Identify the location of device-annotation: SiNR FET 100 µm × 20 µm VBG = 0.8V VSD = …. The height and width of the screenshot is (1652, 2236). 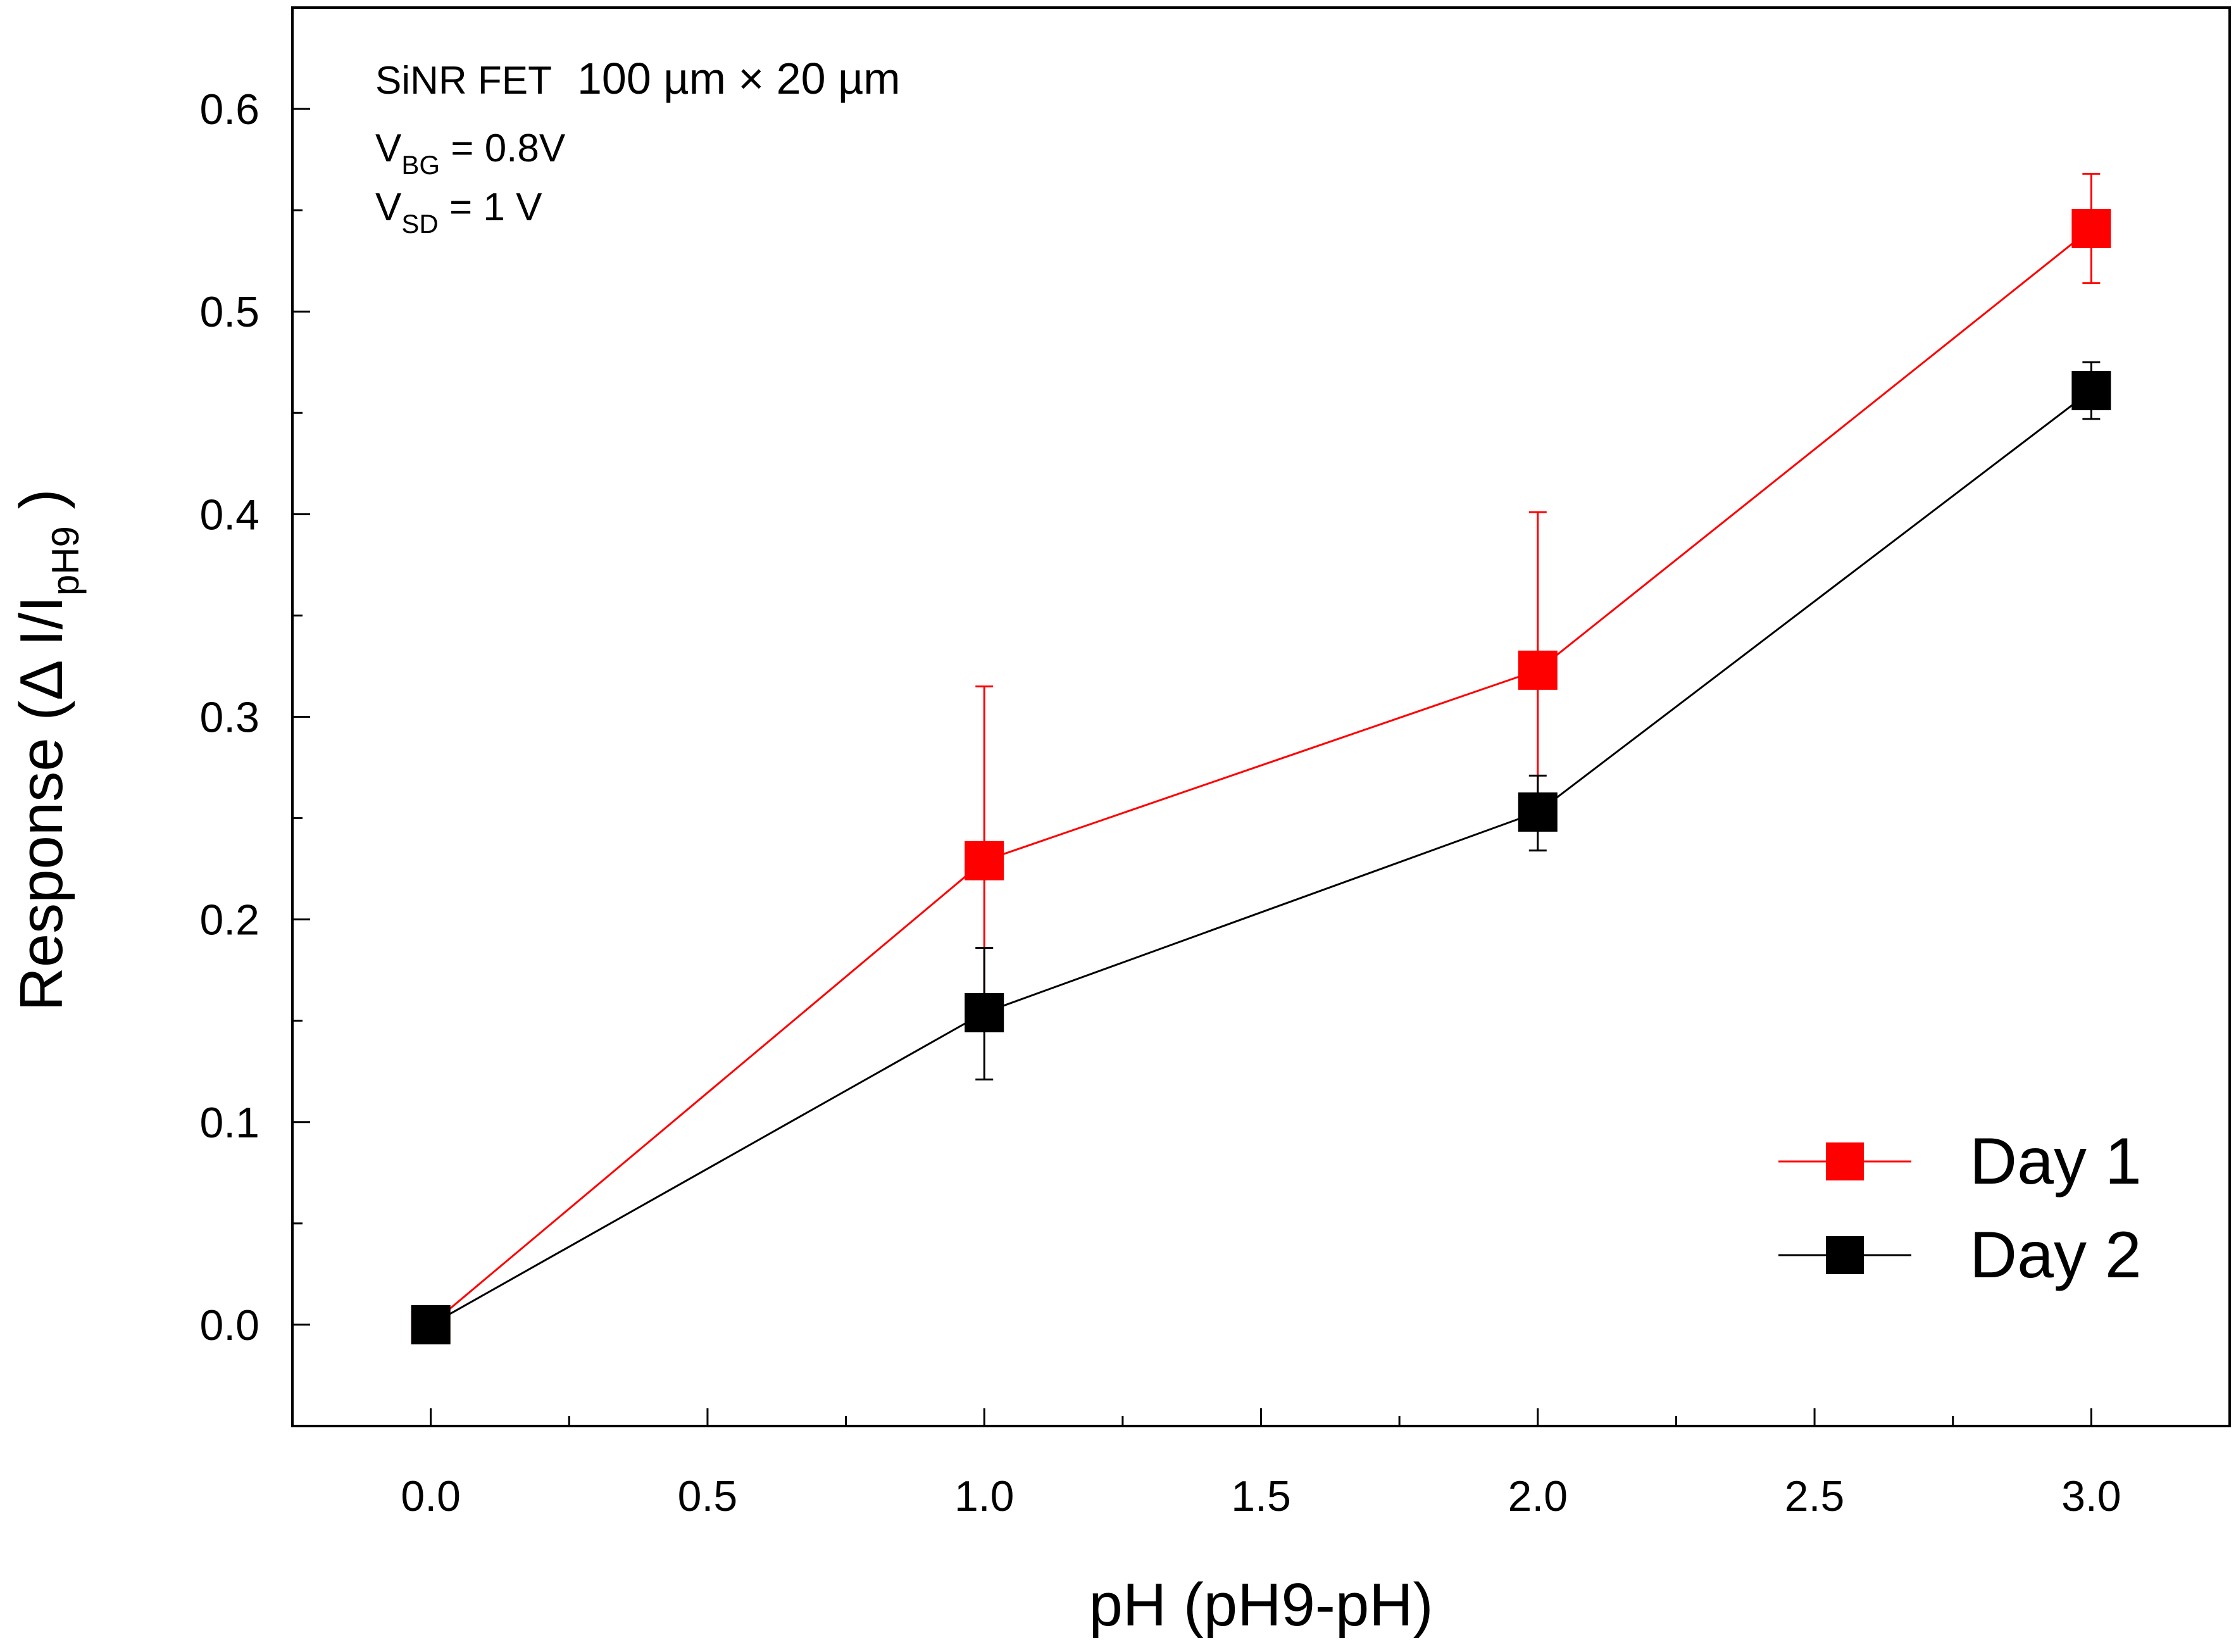
(638, 146).